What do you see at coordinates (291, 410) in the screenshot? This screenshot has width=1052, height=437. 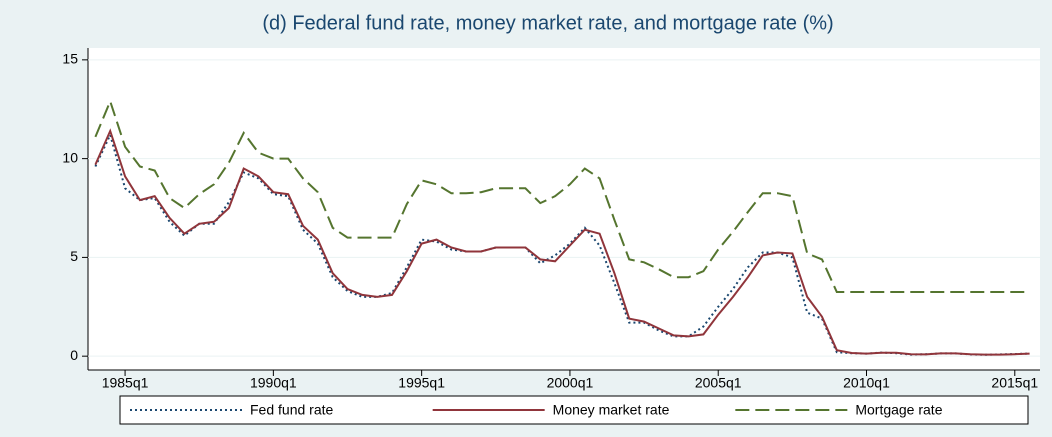 I see `legend-label: Fed fund rate` at bounding box center [291, 410].